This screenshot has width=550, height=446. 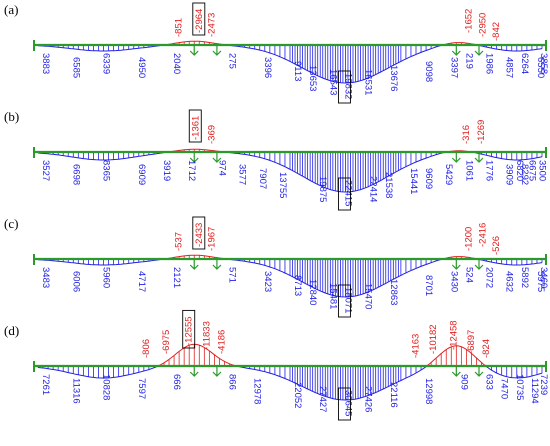 I want to click on sagging-moment-label: 6585, so click(x=75, y=67).